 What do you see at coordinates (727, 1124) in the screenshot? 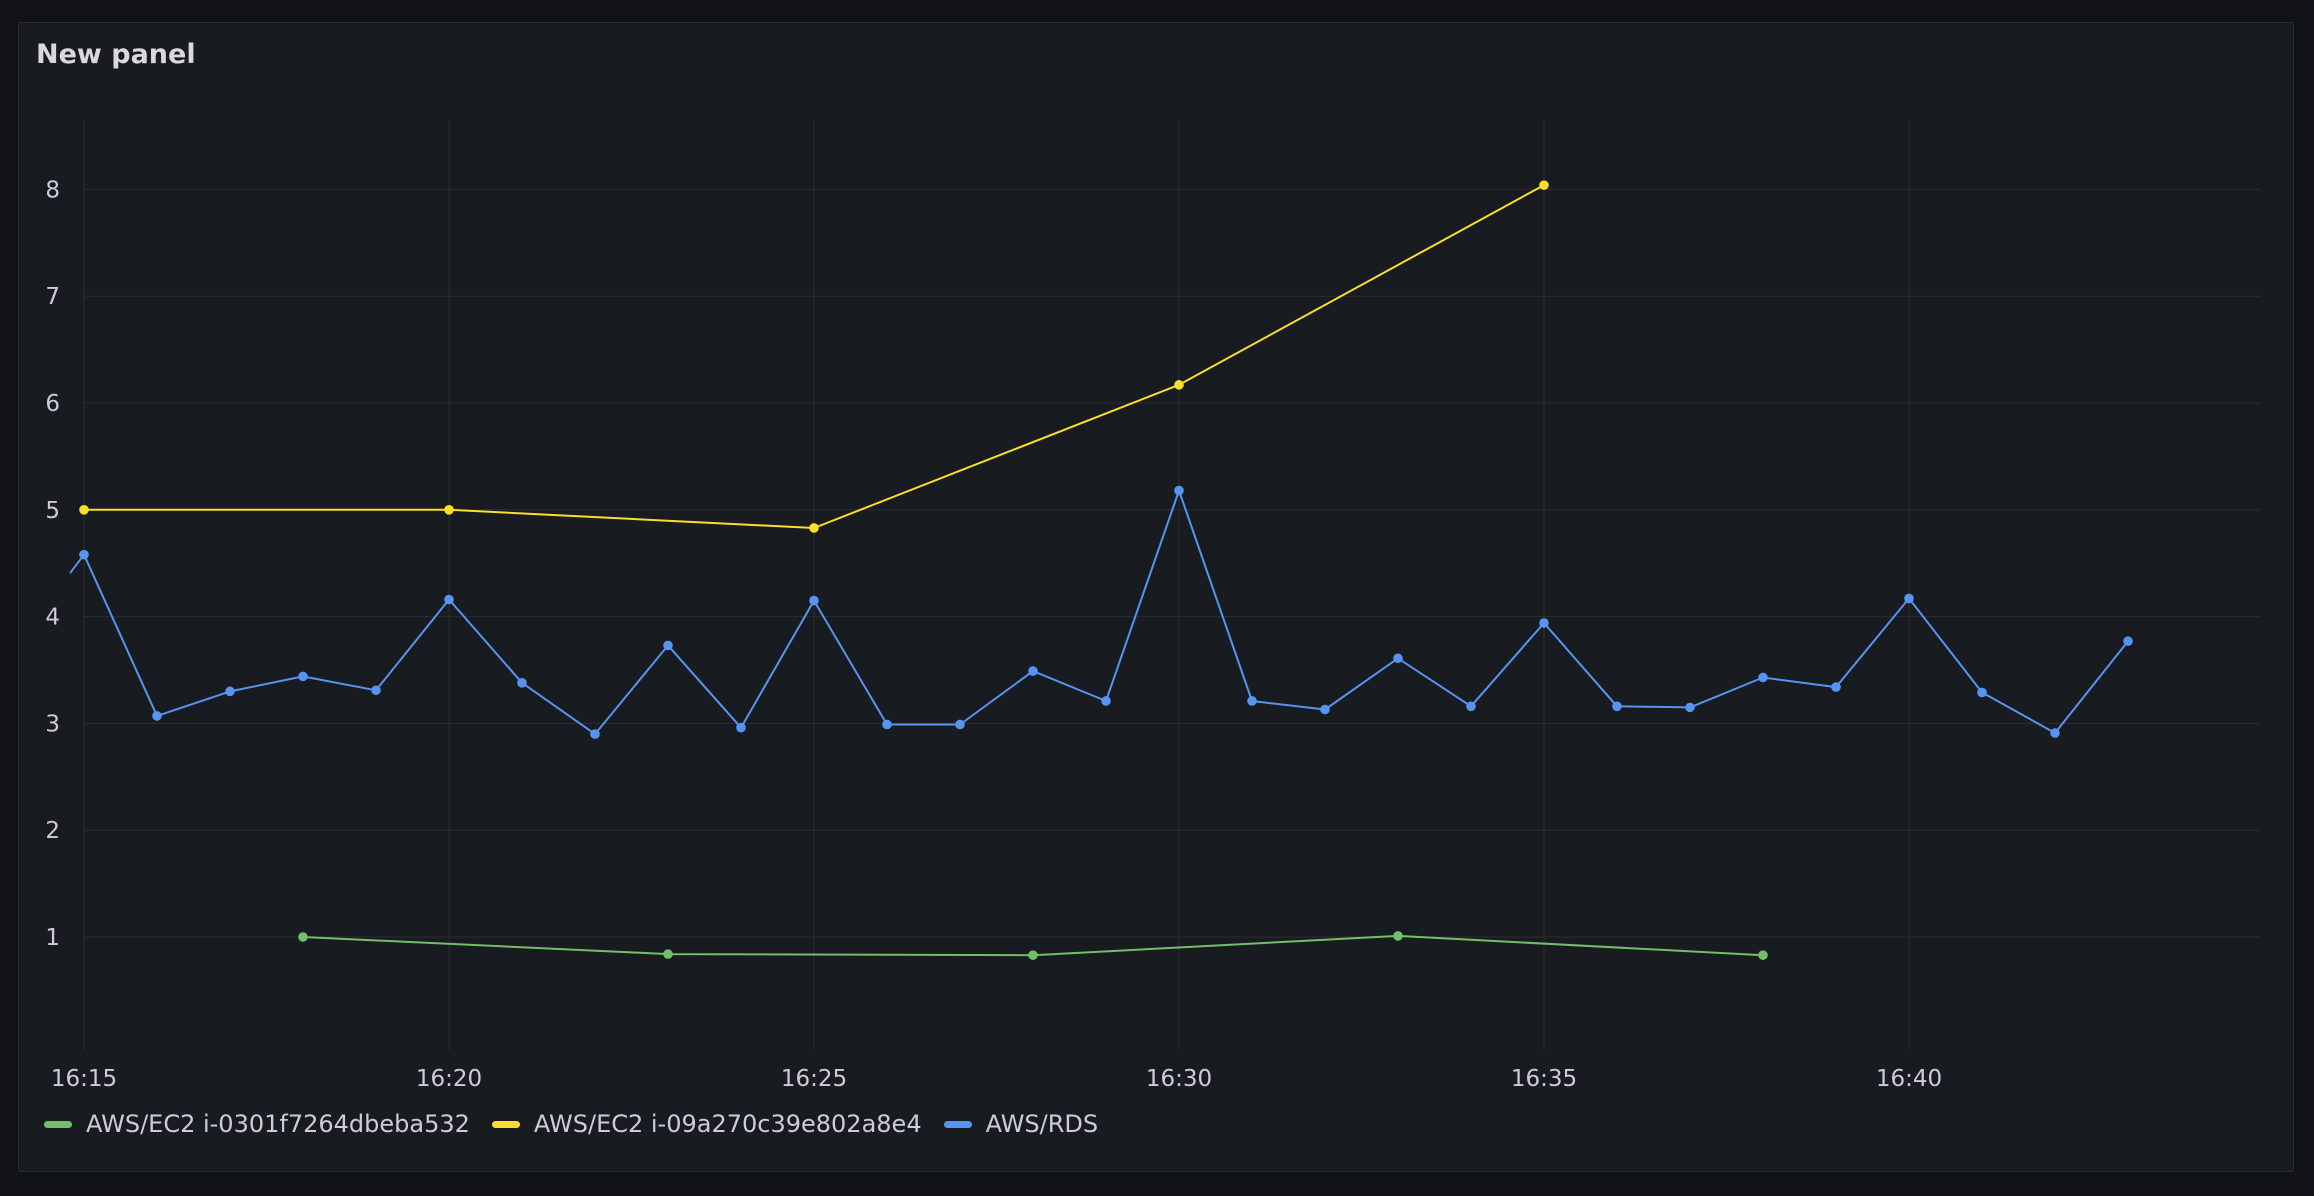
I see `legend-label: AWS/EC2 i-09a270c39e802a8e4` at bounding box center [727, 1124].